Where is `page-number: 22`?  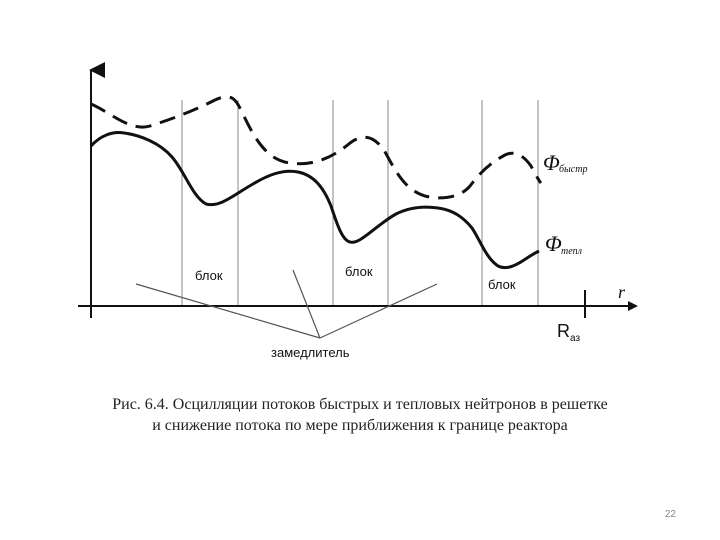
page-number: 22 is located at coordinates (670, 514).